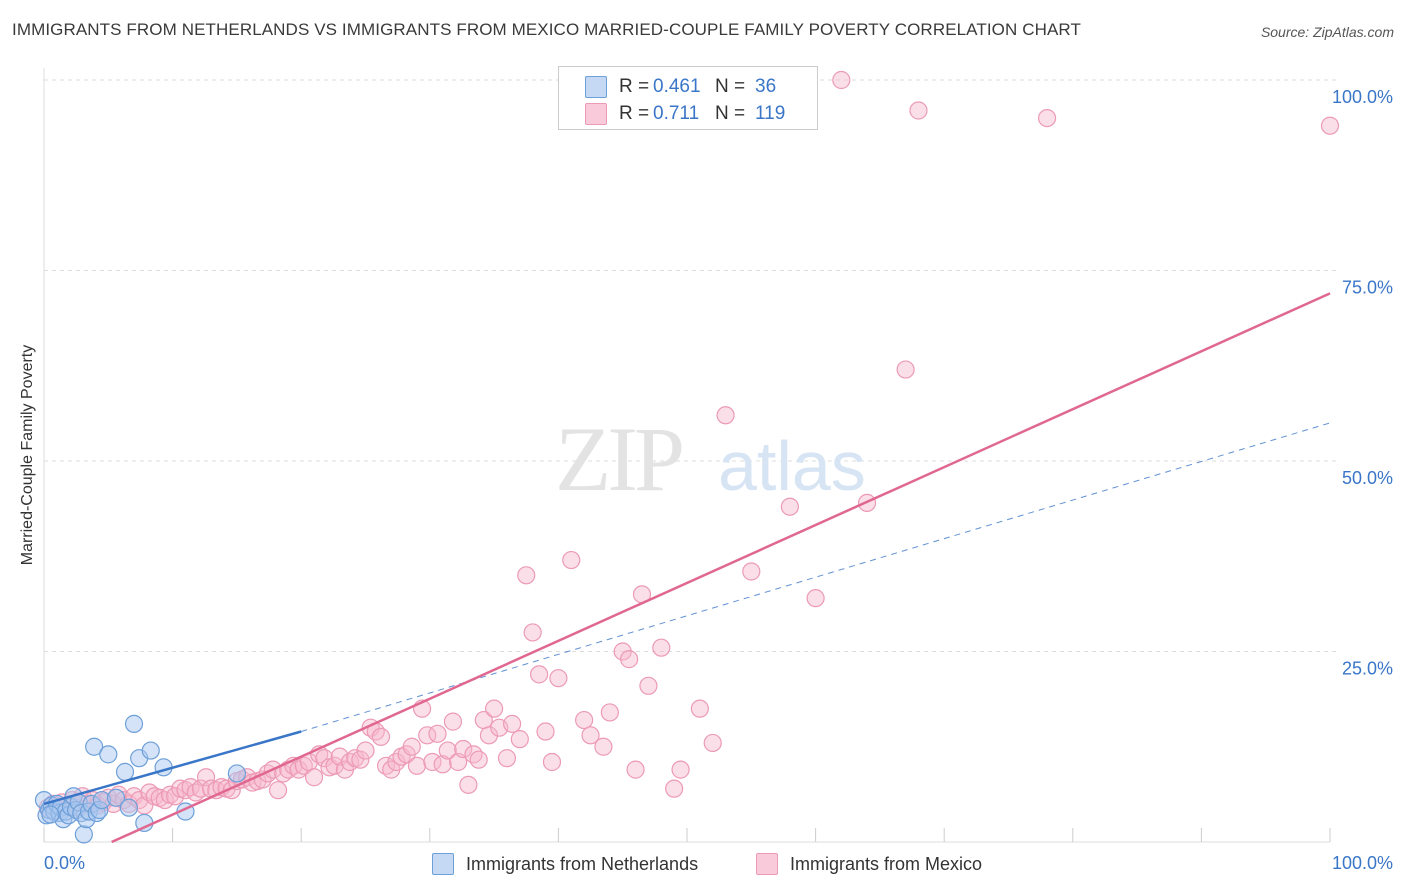 The image size is (1406, 892). Describe the element at coordinates (688, 98) in the screenshot. I see `correlation-legend: R = 0.461 N = 36 R = 0.711 N = 119` at that location.